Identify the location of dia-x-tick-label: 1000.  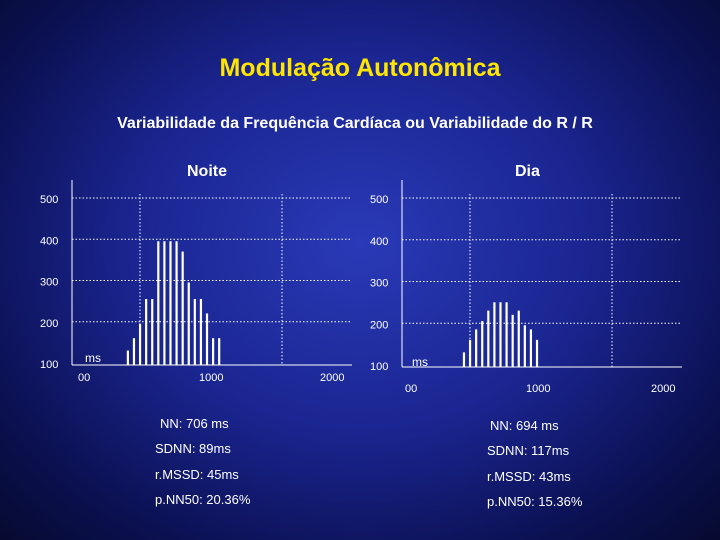
(538, 389).